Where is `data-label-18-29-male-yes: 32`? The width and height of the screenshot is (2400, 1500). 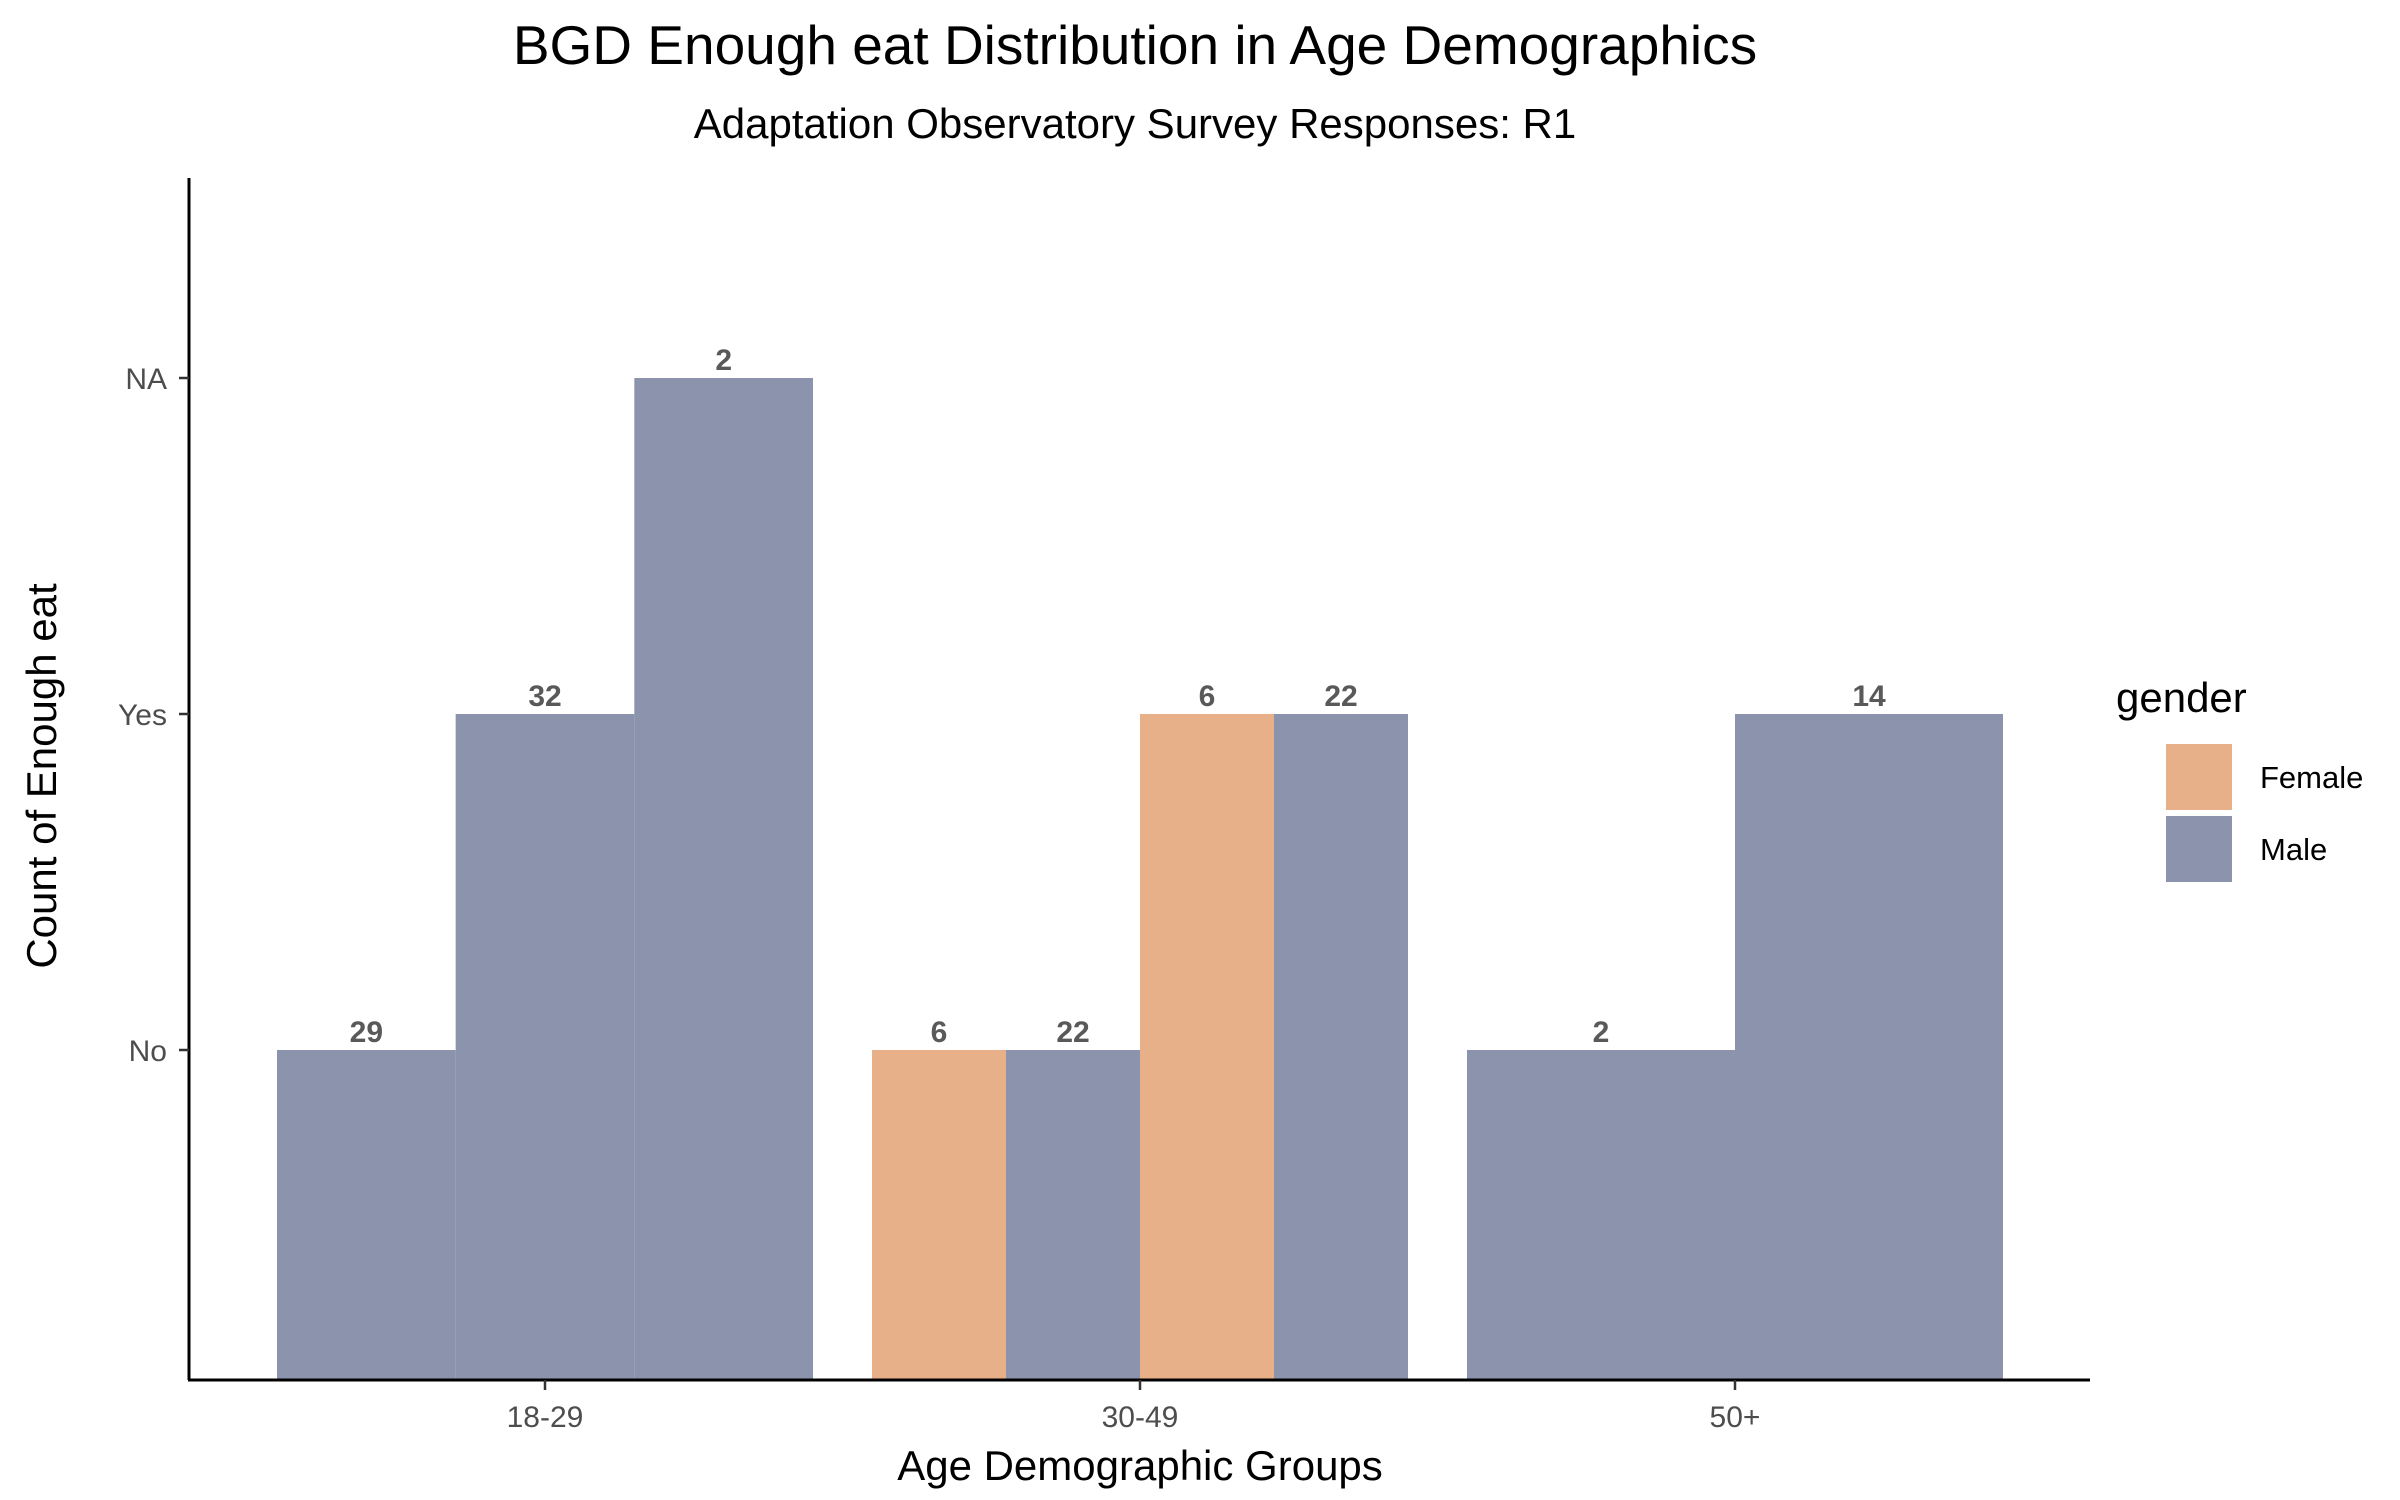 data-label-18-29-male-yes: 32 is located at coordinates (544, 696).